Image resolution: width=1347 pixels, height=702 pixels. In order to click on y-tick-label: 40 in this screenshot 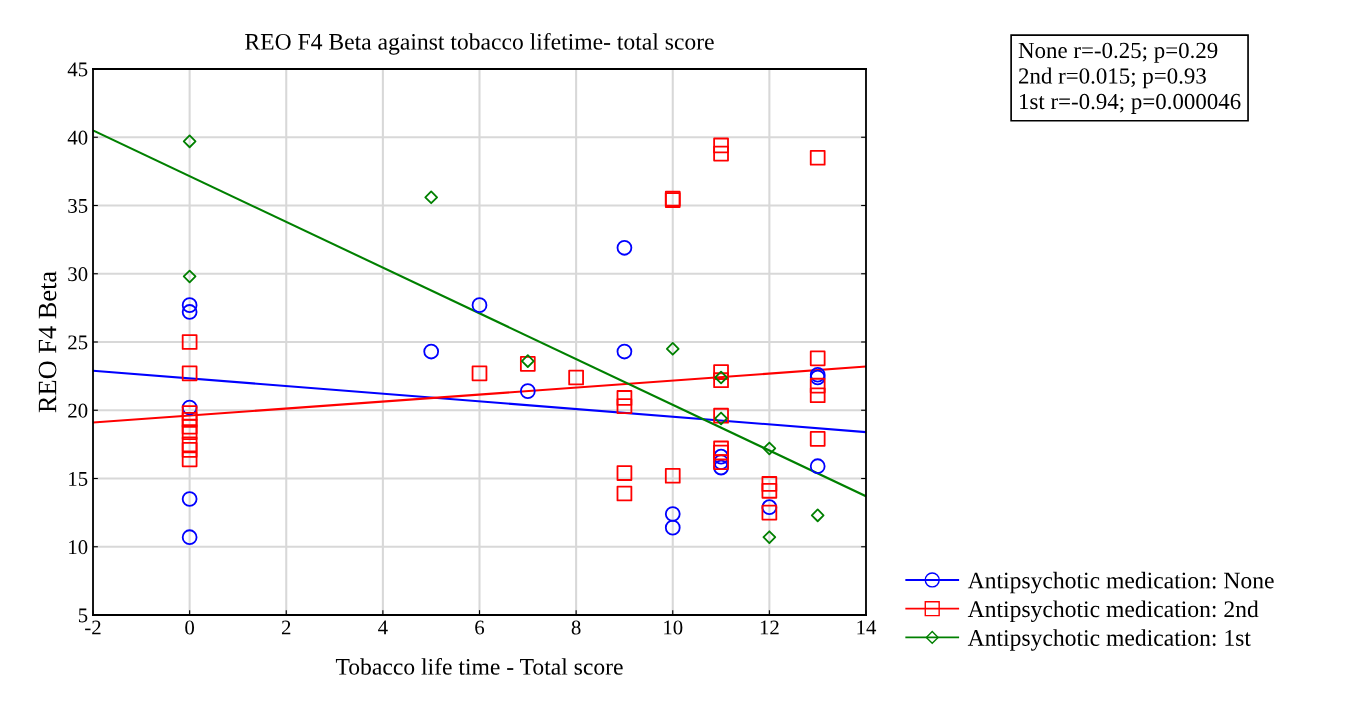, I will do `click(77, 137)`.